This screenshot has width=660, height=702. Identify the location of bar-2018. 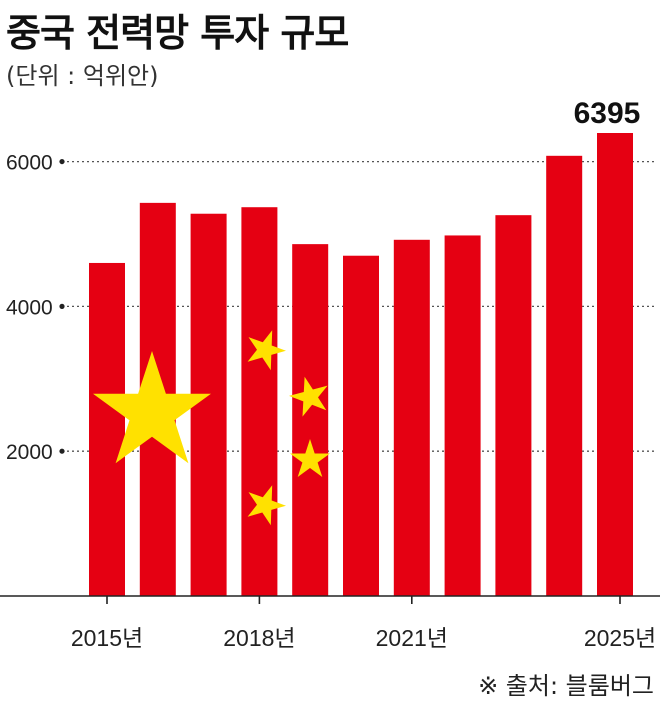
(259, 401).